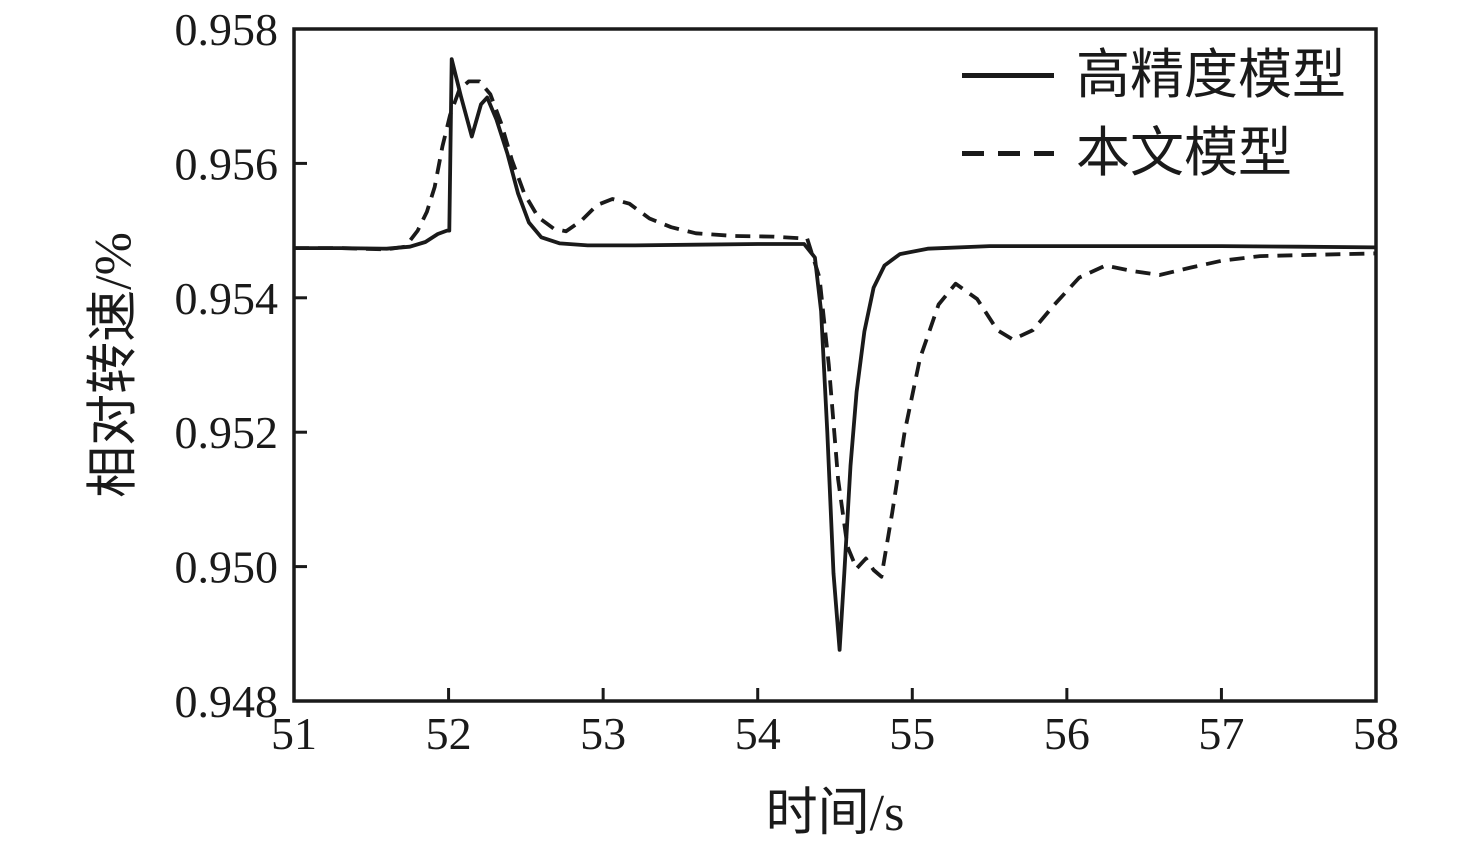  I want to click on y-tick-label: 0.954, so click(227, 298).